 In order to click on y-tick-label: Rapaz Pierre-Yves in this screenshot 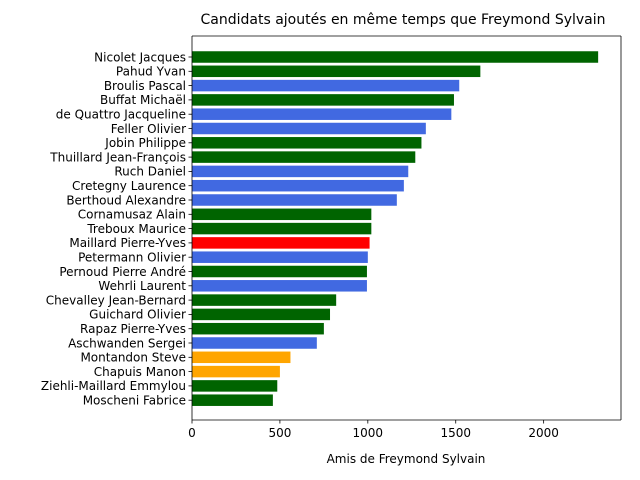, I will do `click(133, 329)`.